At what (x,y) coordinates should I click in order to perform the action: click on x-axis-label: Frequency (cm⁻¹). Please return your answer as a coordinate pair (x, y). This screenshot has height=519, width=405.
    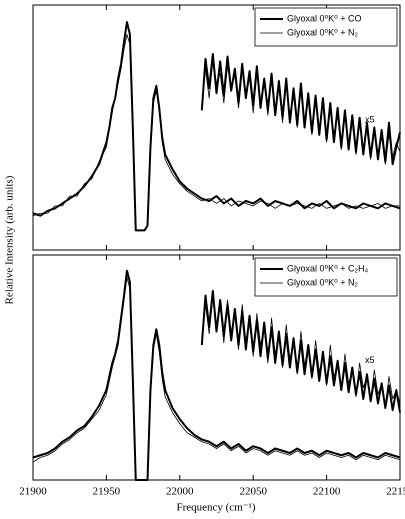
    Looking at the image, I should click on (215, 508).